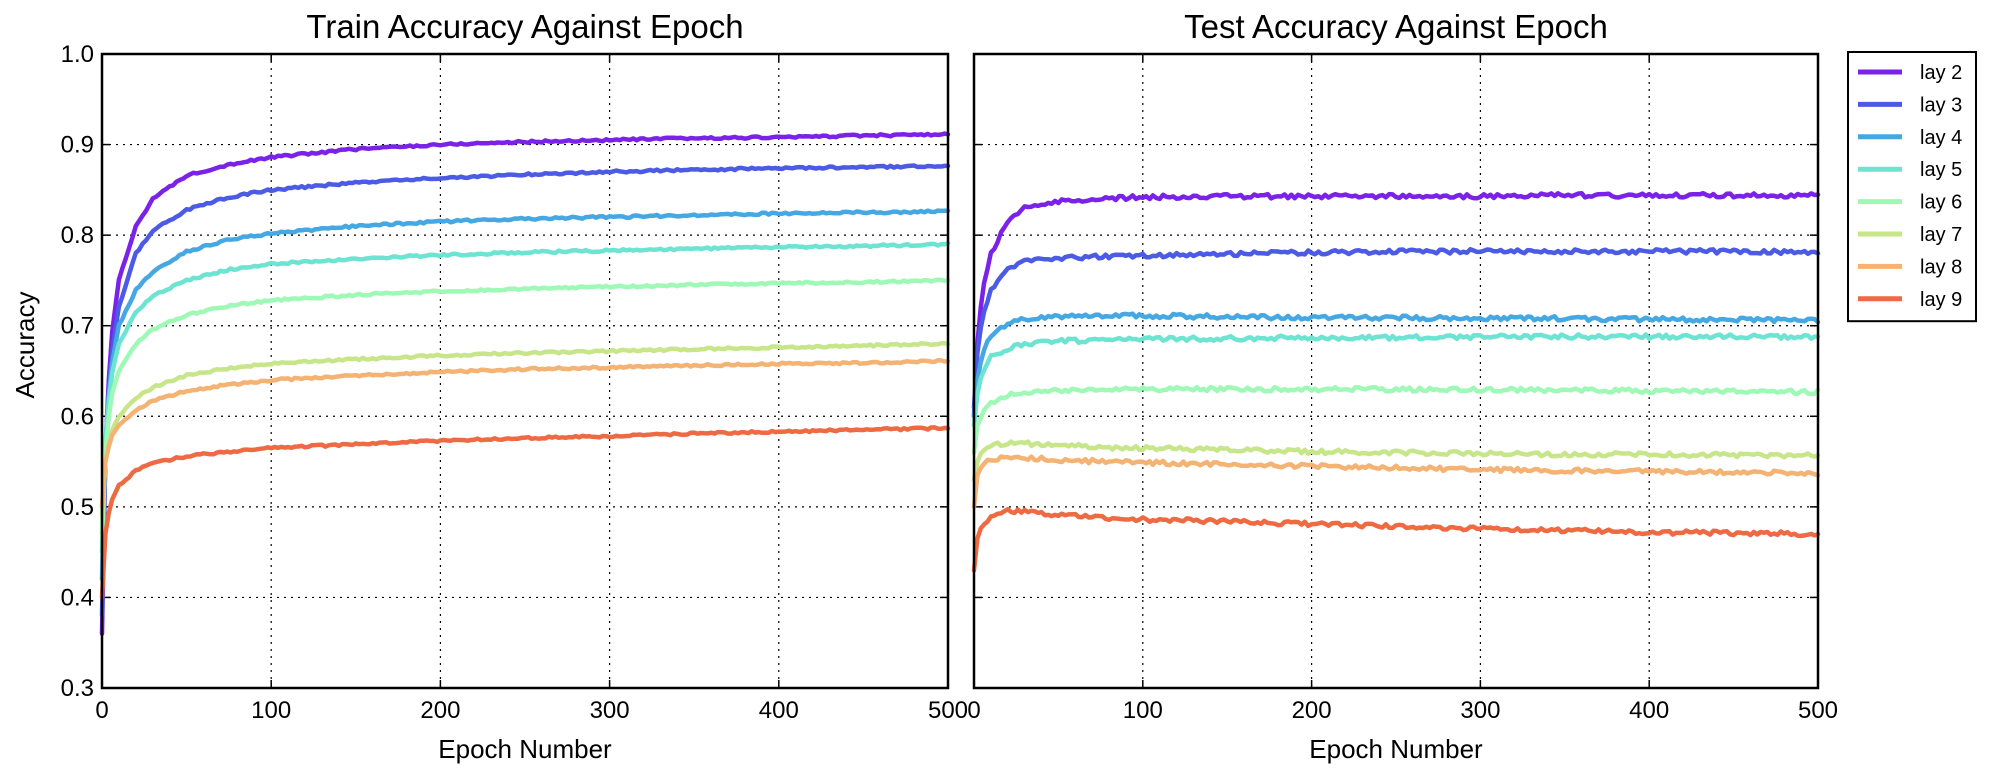 Image resolution: width=1992 pixels, height=780 pixels. I want to click on legend-entry-label: lay 9, so click(1941, 300).